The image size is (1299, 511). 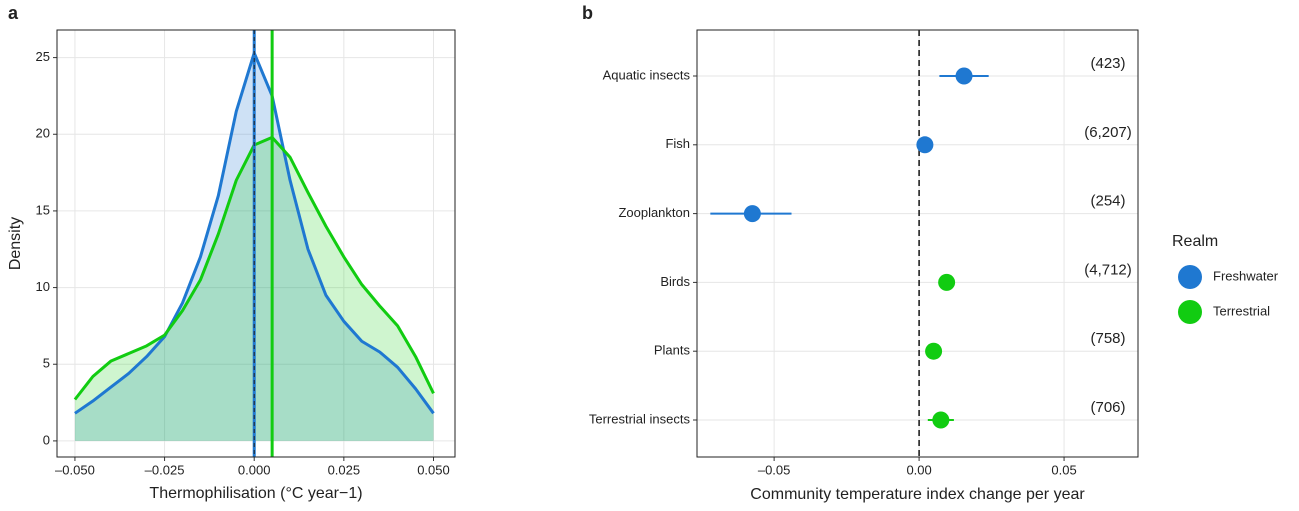 What do you see at coordinates (254, 469) in the screenshot?
I see `x-tick-label: 0.000` at bounding box center [254, 469].